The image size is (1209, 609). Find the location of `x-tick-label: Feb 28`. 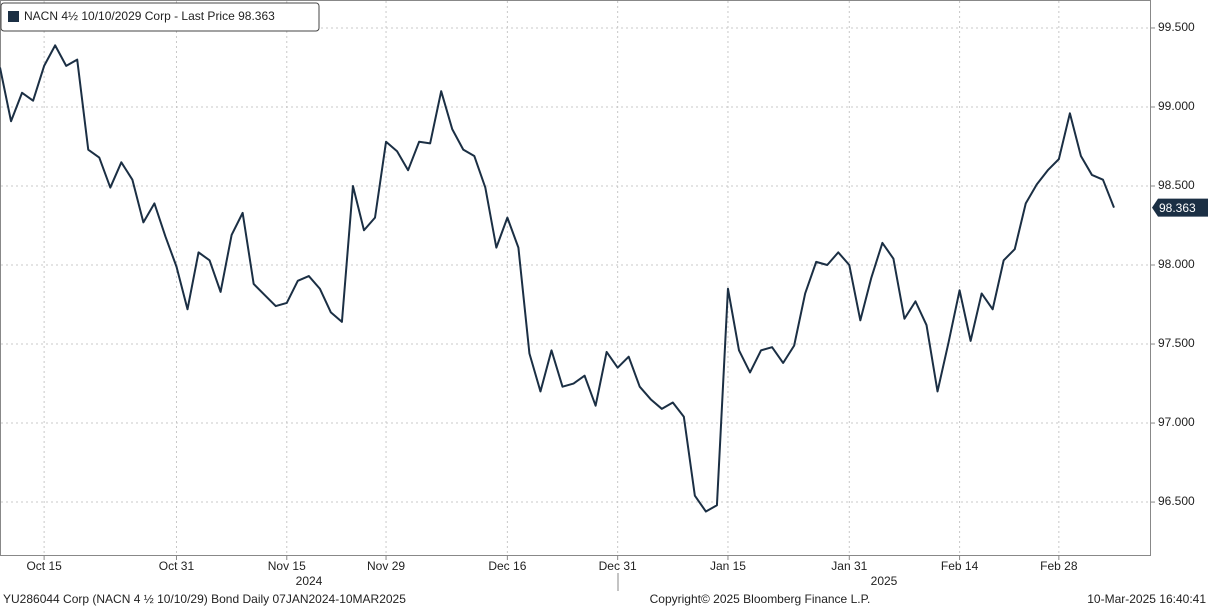

x-tick-label: Feb 28 is located at coordinates (1059, 566).